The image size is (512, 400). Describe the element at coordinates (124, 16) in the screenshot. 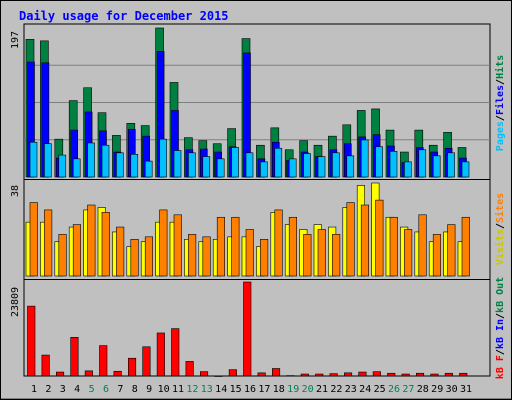

I see `chart-title: Daily usage for December 2015` at that location.